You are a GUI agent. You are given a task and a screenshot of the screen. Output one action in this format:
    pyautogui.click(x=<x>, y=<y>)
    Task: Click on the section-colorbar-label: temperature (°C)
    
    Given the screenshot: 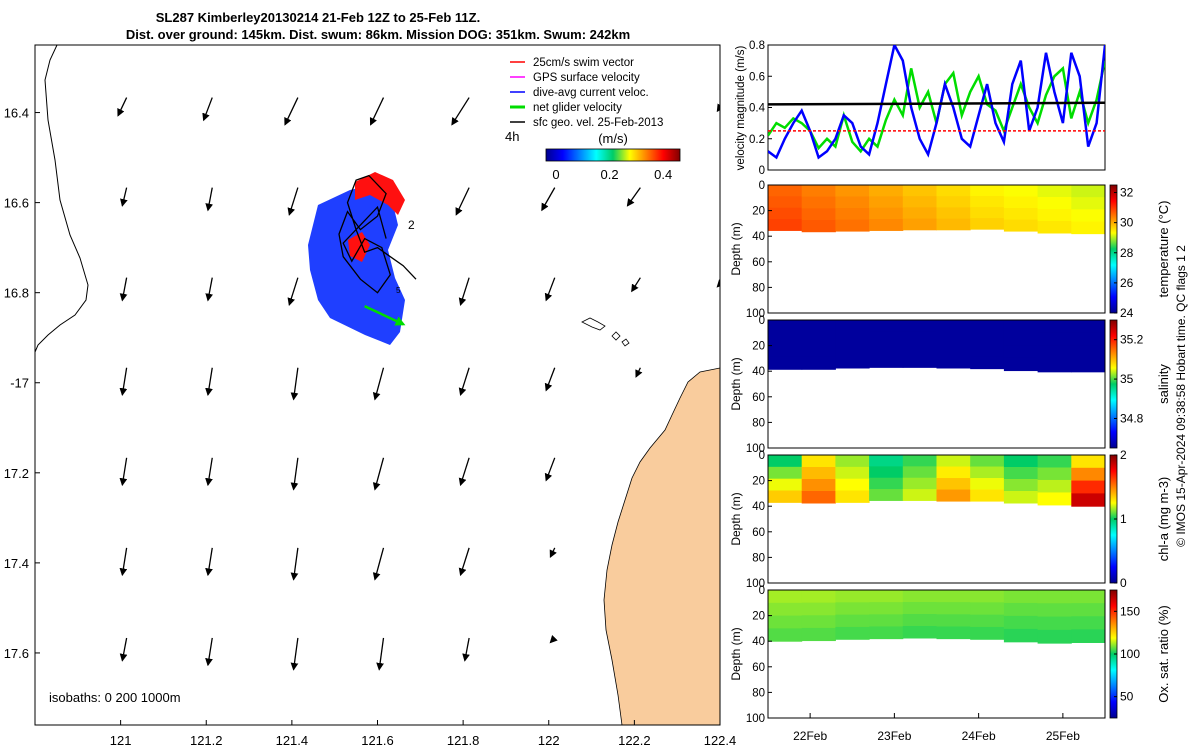 What is the action you would take?
    pyautogui.click(x=1163, y=249)
    